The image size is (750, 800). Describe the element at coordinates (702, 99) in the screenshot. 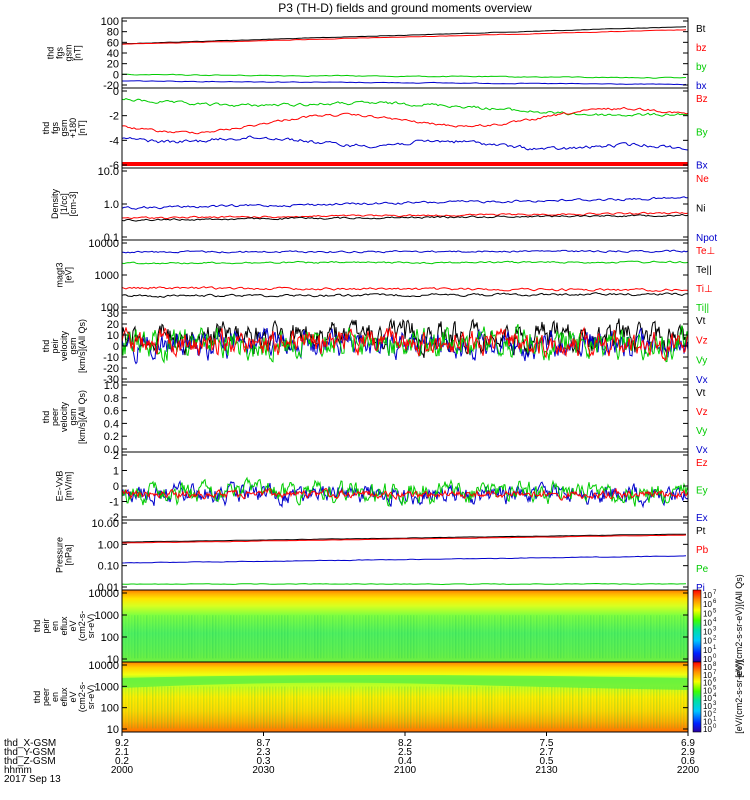

I see `legend-Bz: Bz` at that location.